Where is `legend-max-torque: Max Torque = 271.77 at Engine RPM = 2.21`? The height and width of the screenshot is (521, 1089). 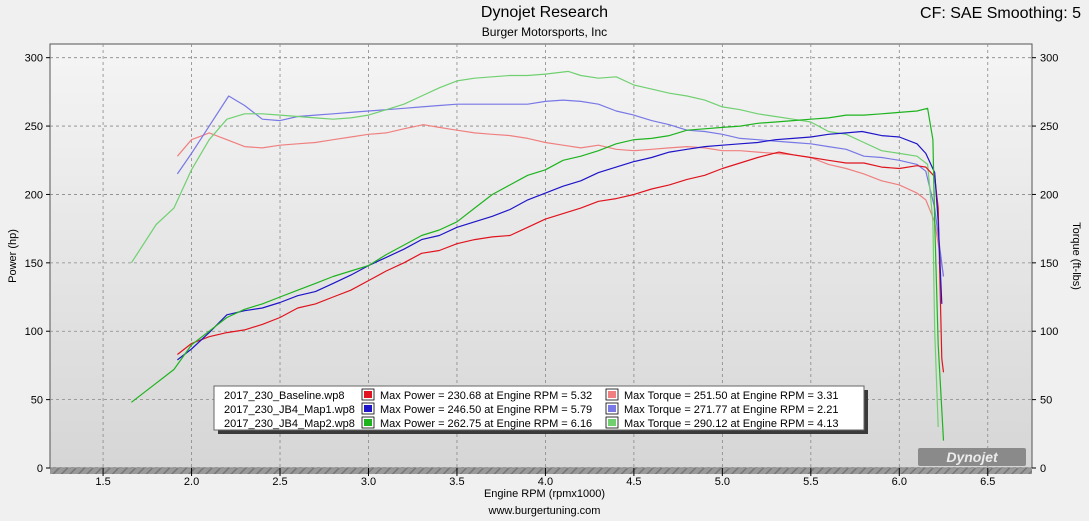 legend-max-torque: Max Torque = 271.77 at Engine RPM = 2.21 is located at coordinates (731, 410).